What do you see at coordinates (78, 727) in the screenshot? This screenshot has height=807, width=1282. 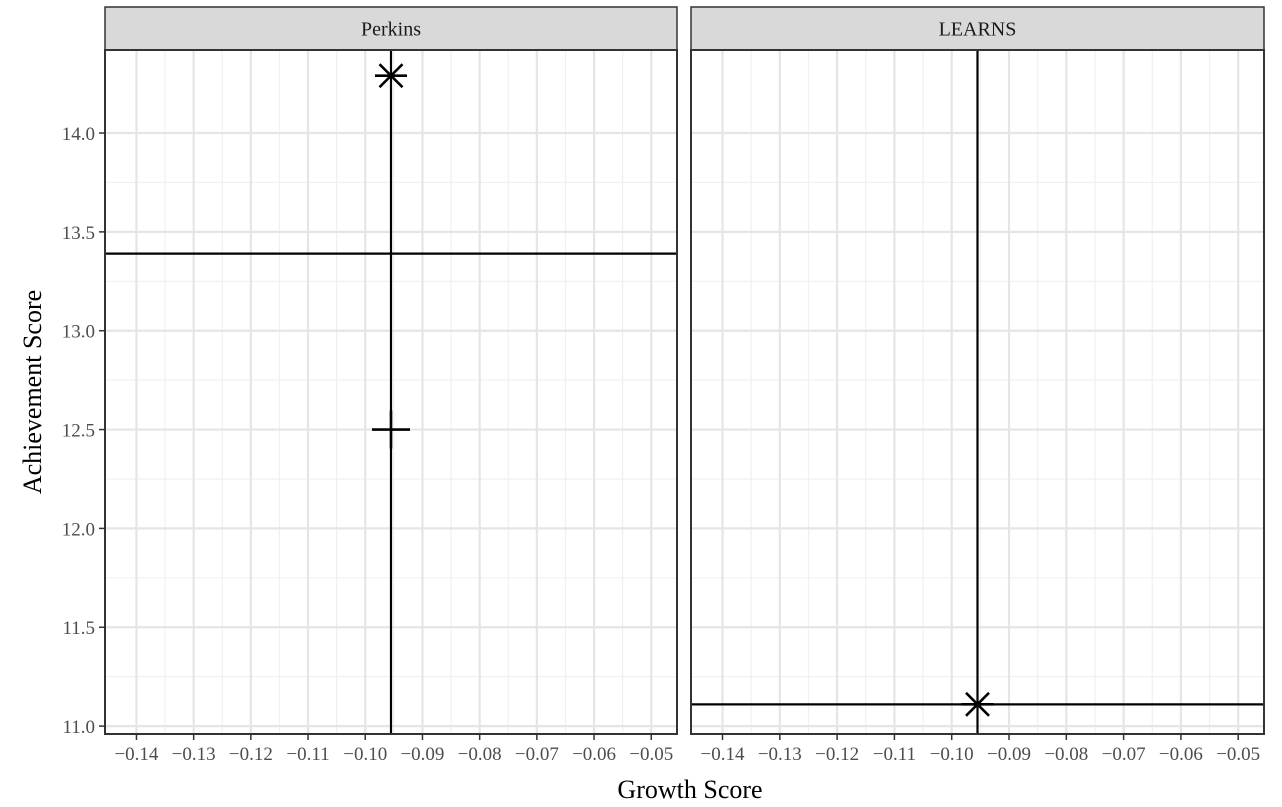 I see `y-tick-label: 11.0` at bounding box center [78, 727].